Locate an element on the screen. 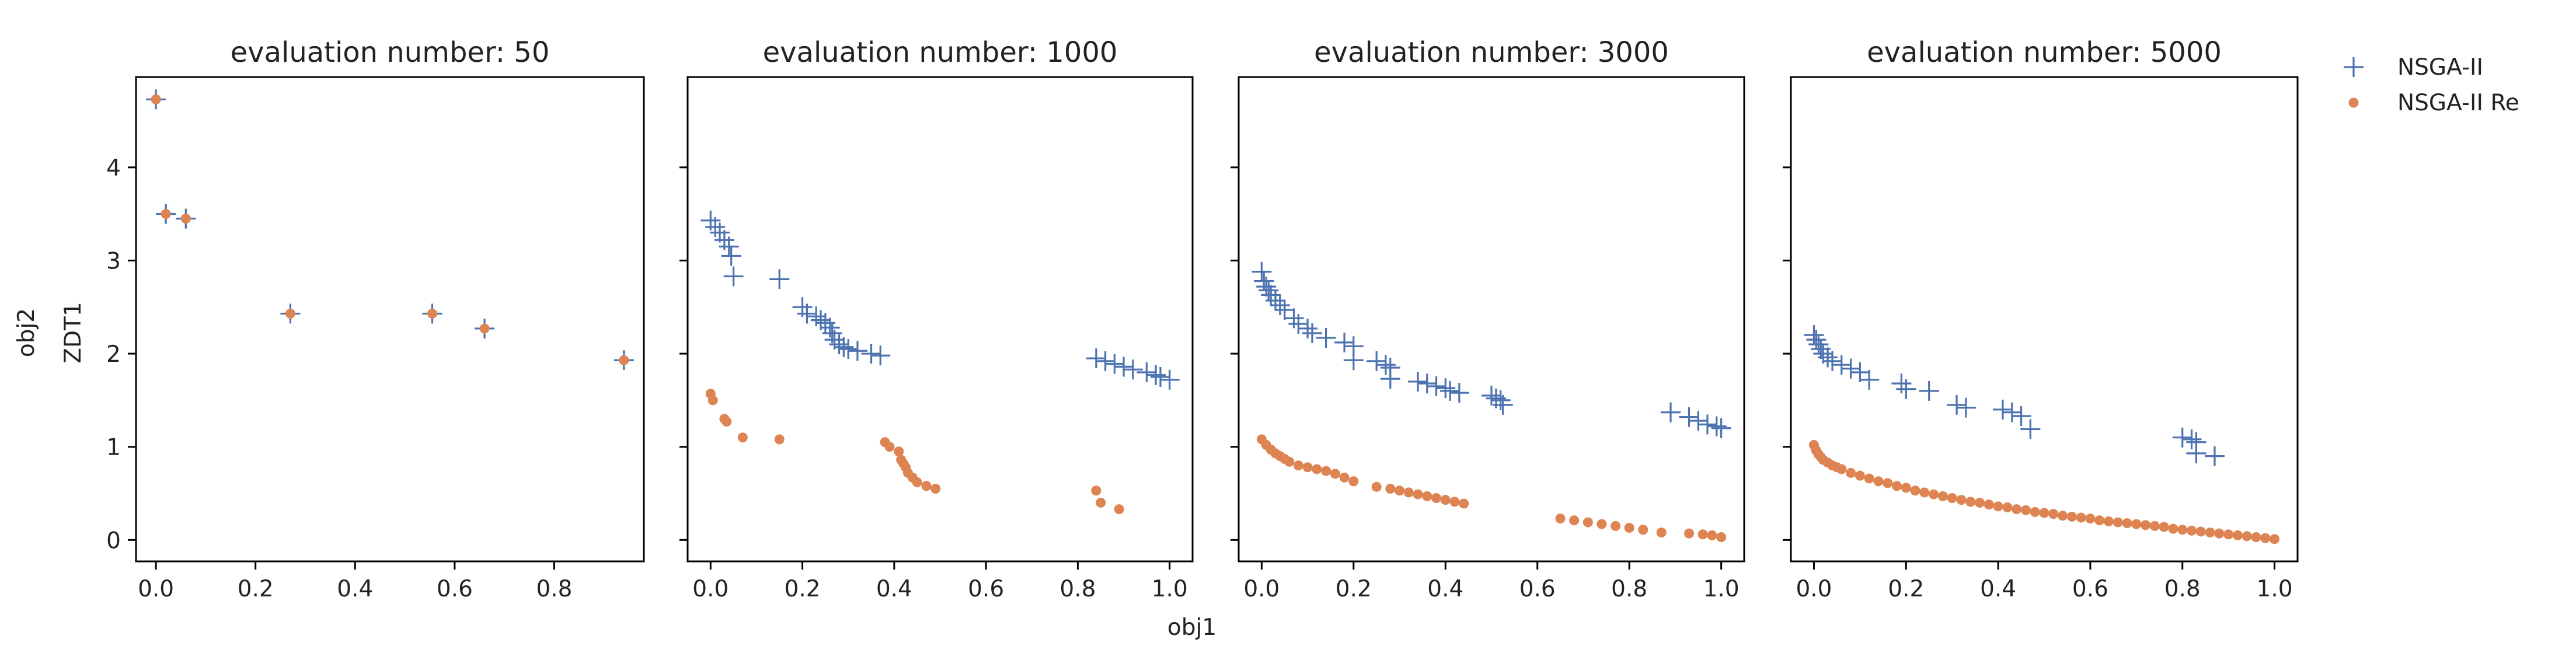  y-tick-label: 0 is located at coordinates (114, 541).